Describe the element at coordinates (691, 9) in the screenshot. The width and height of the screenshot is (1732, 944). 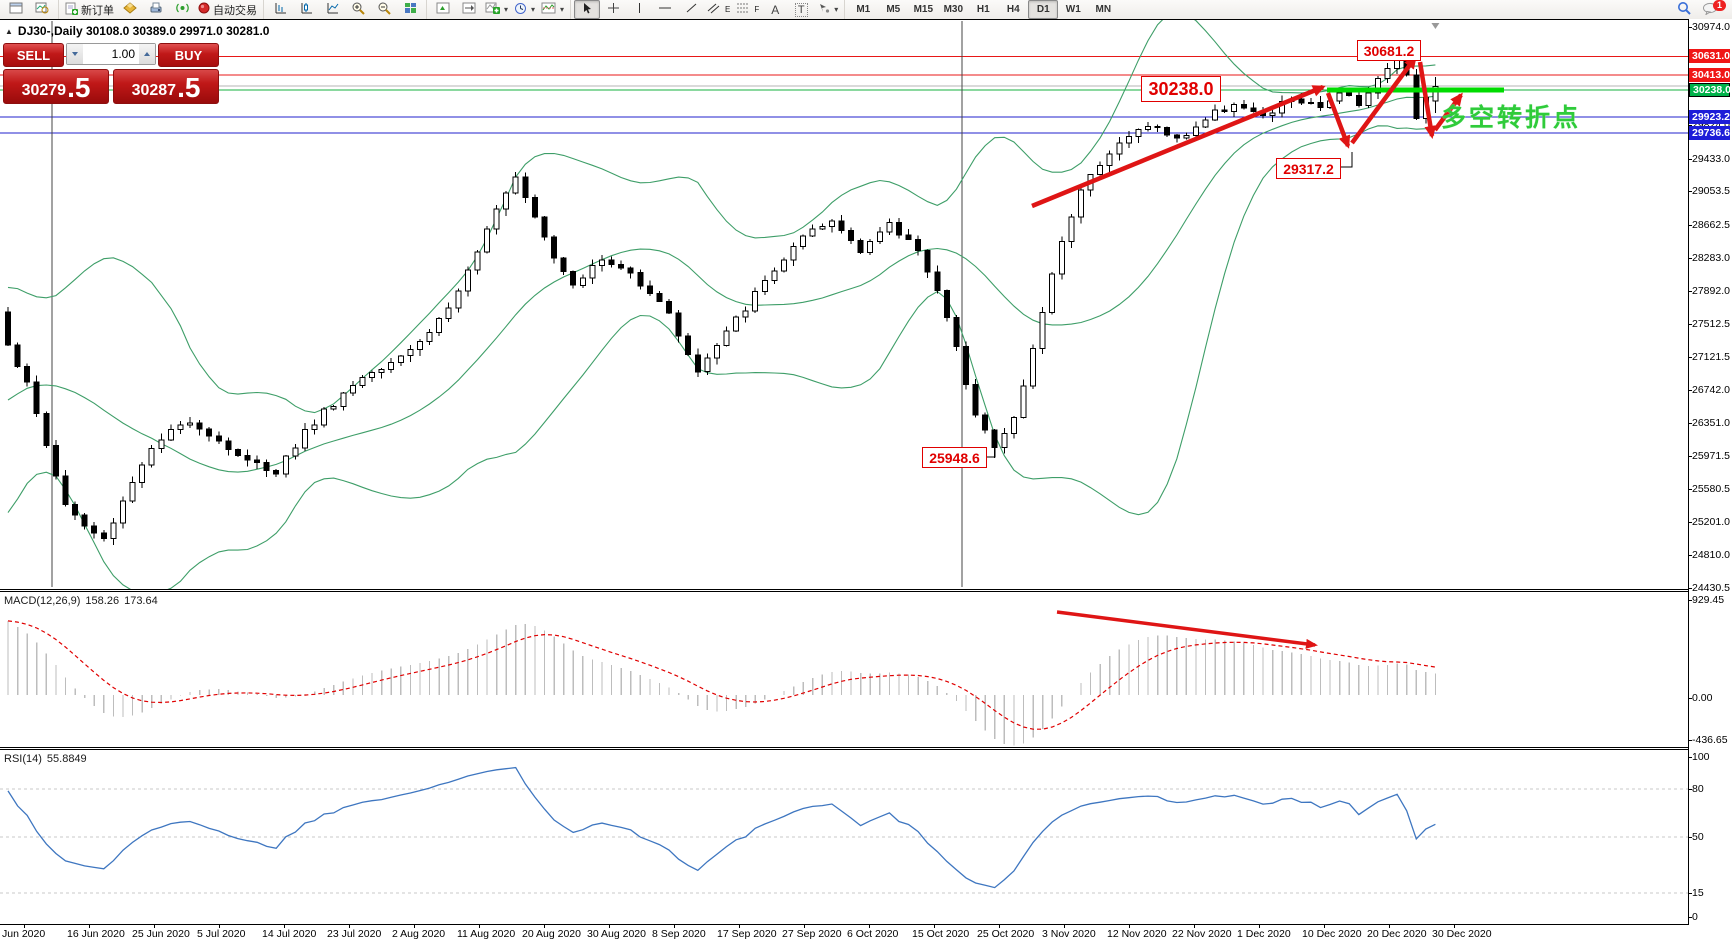
I see `trendline-tool-button` at that location.